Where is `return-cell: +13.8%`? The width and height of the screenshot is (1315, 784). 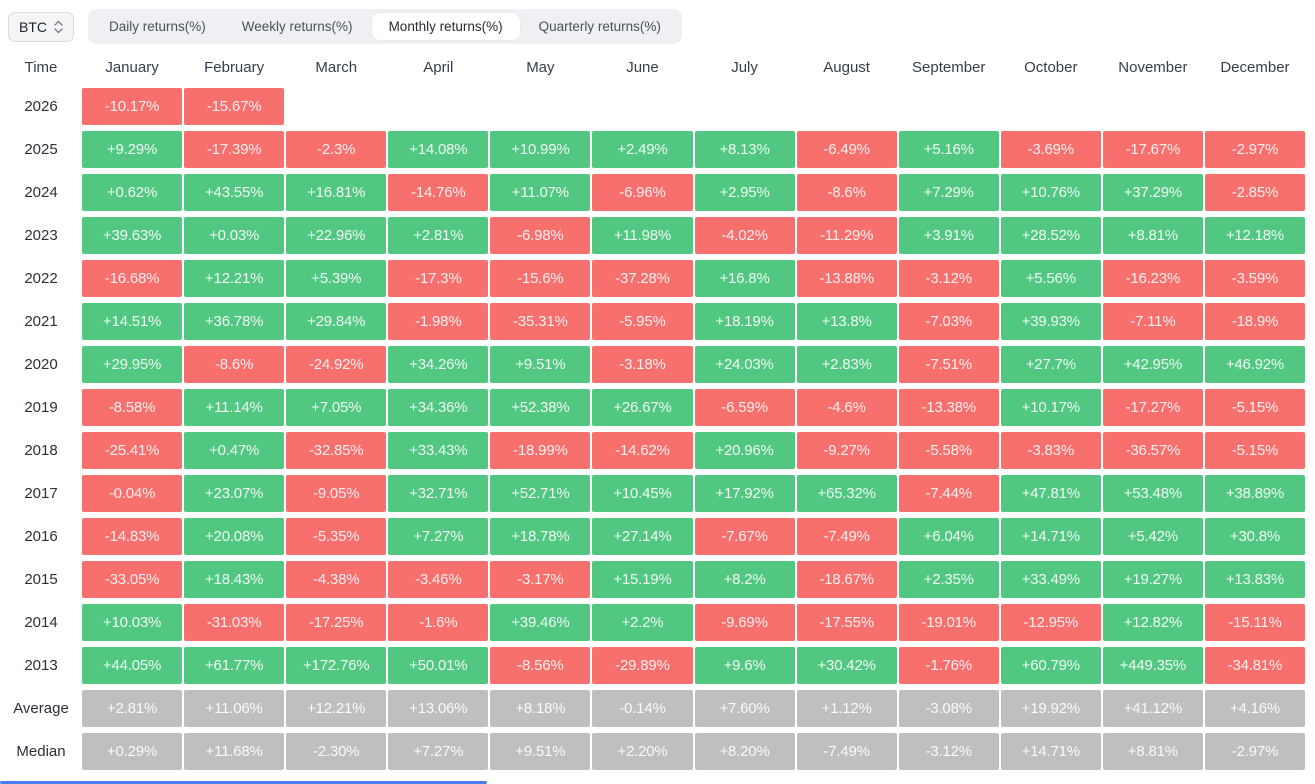 return-cell: +13.8% is located at coordinates (846, 321).